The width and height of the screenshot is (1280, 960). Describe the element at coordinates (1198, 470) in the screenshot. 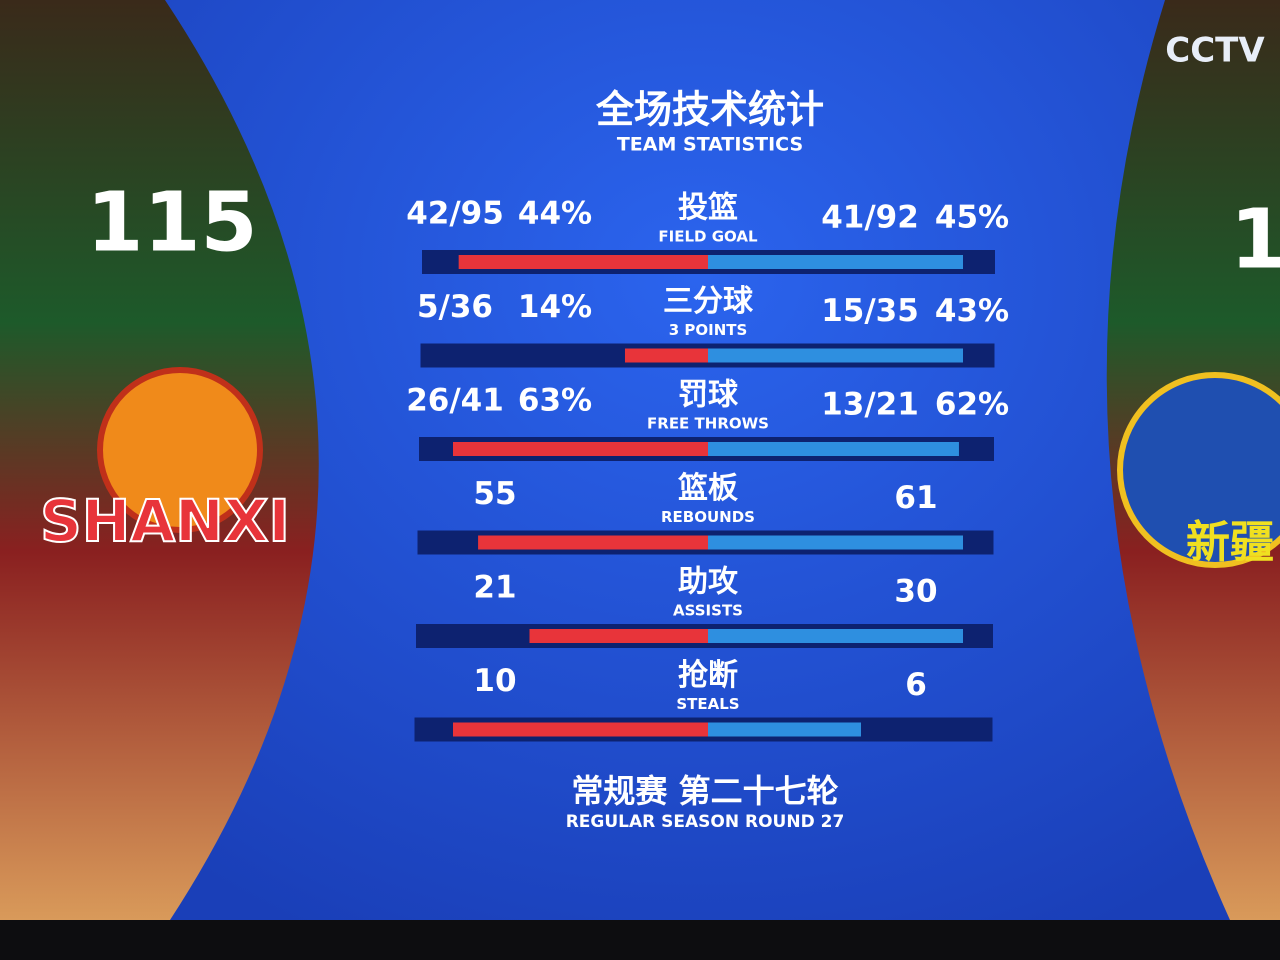

I see `right-team-logo` at that location.